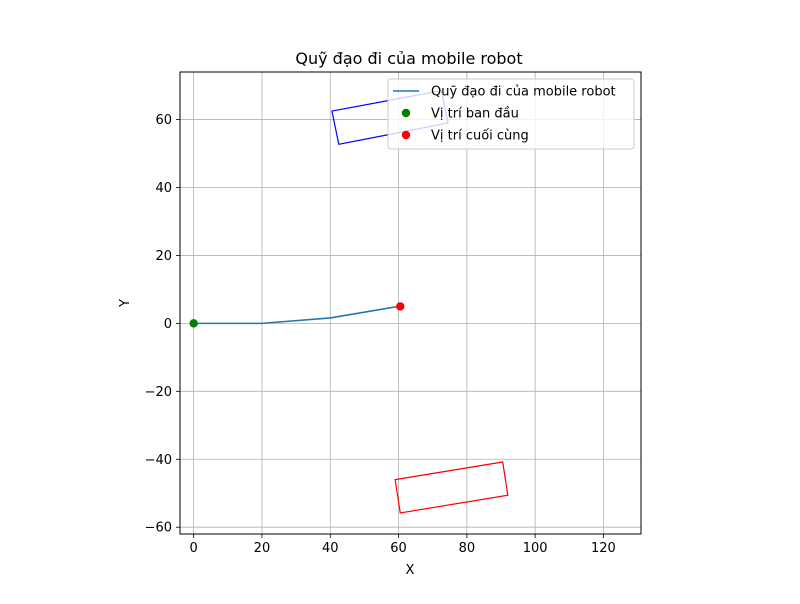 The width and height of the screenshot is (800, 604). I want to click on legend-label: Quỹ đạo đi của mobile robot, so click(523, 92).